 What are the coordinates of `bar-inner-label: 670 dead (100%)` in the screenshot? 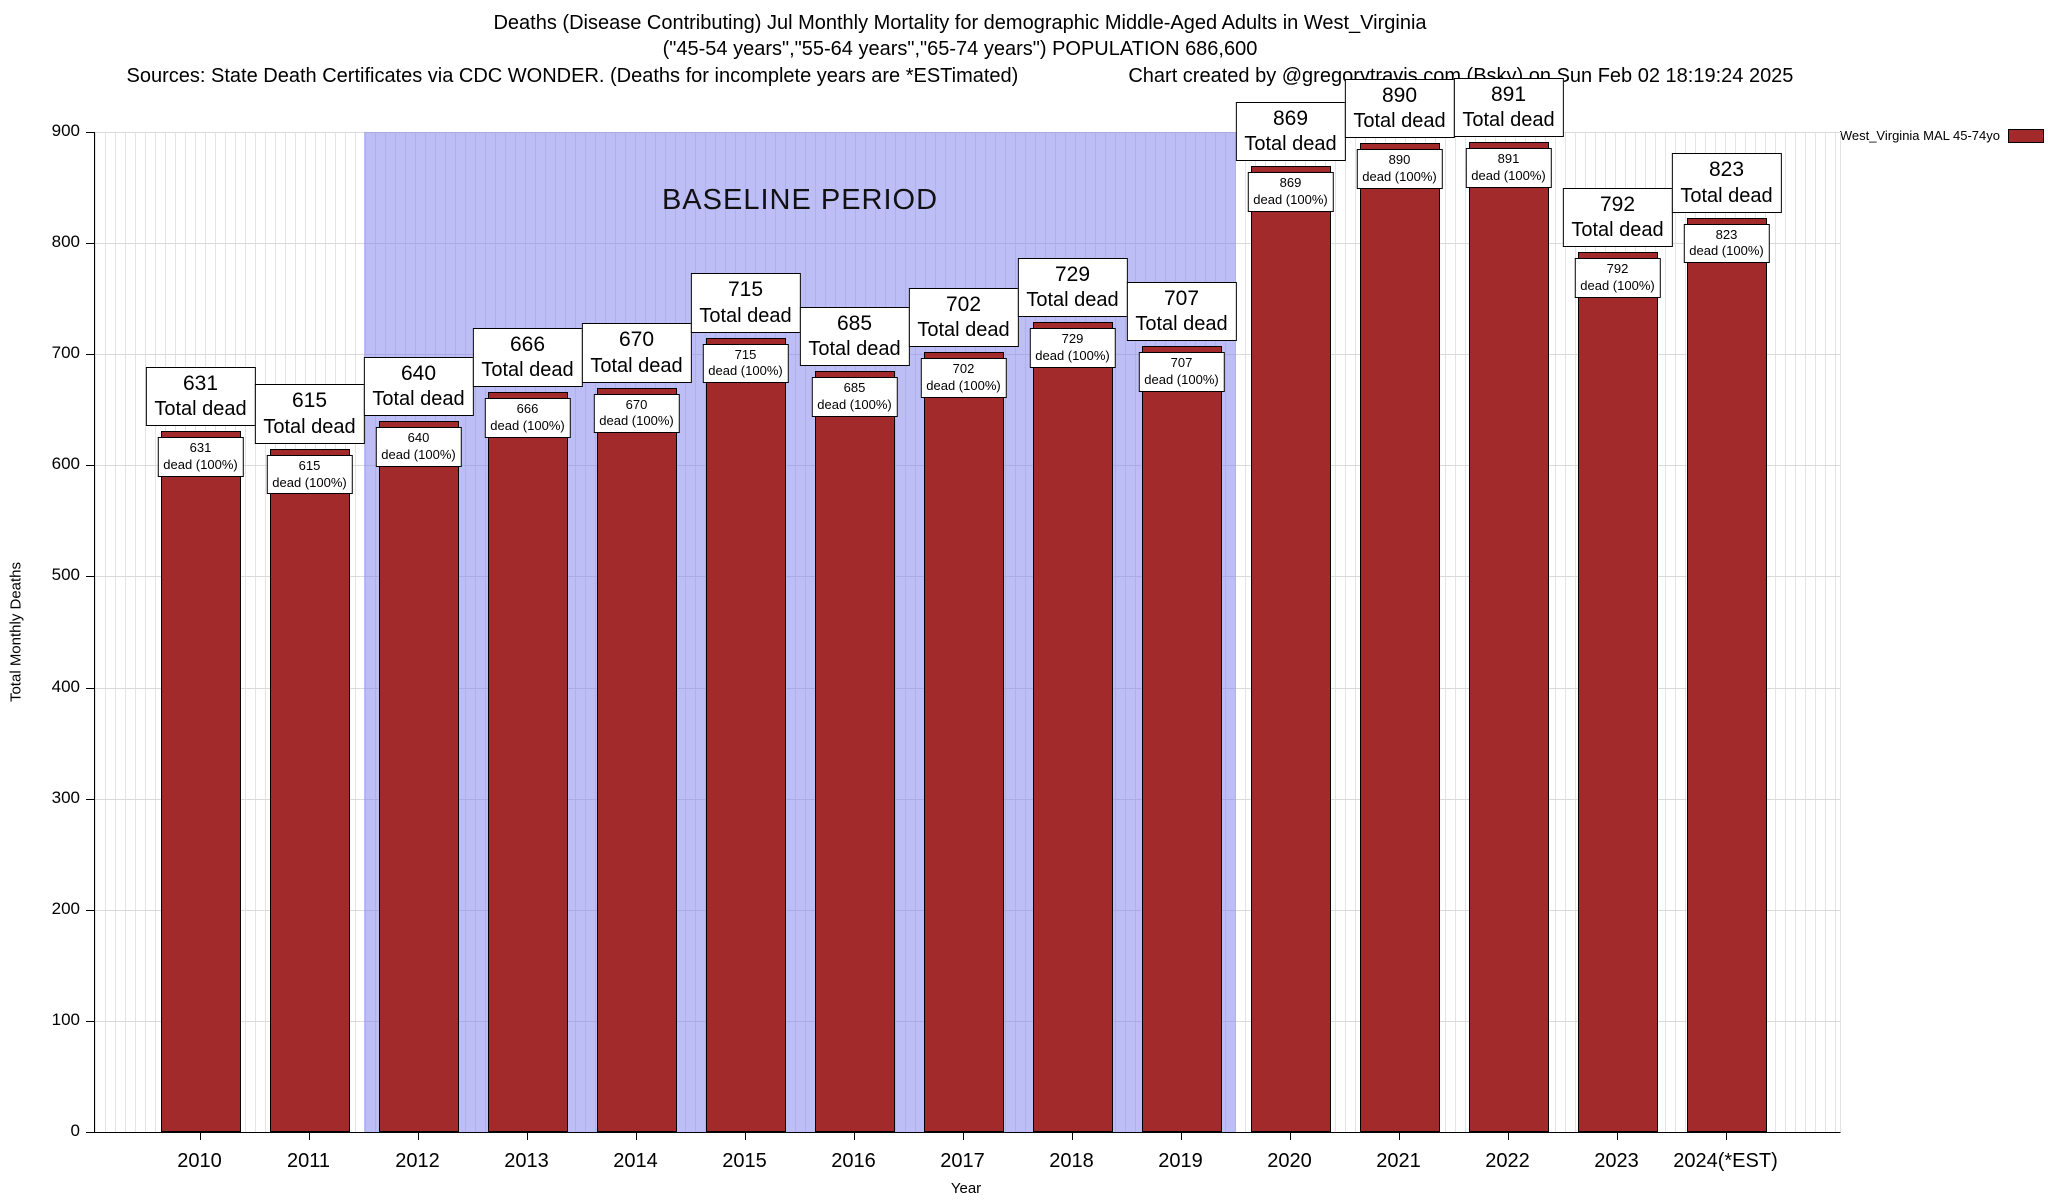 It's located at (636, 413).